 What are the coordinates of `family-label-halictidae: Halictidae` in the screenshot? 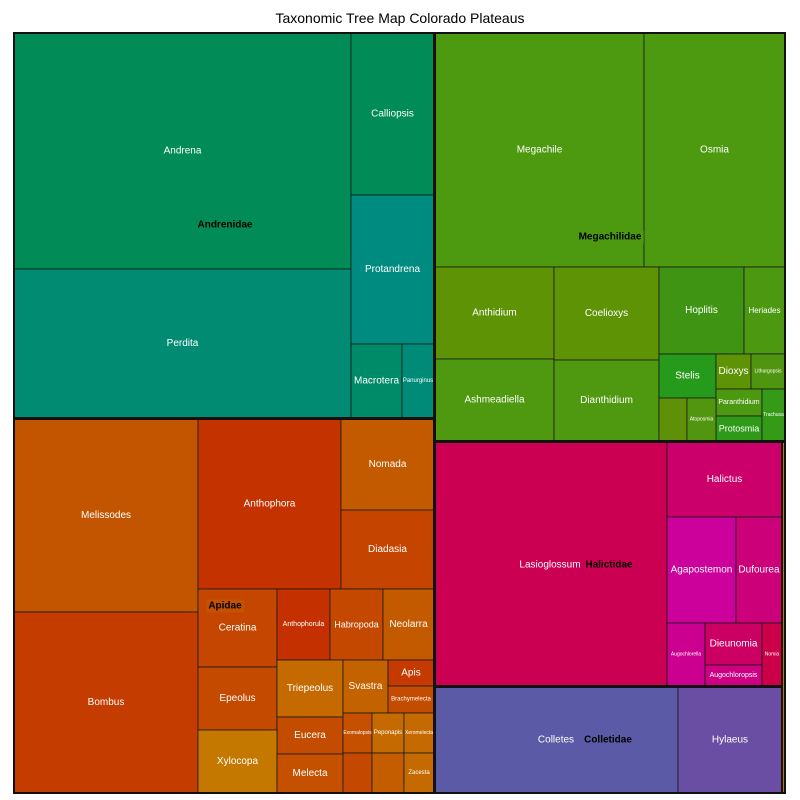 It's located at (609, 565).